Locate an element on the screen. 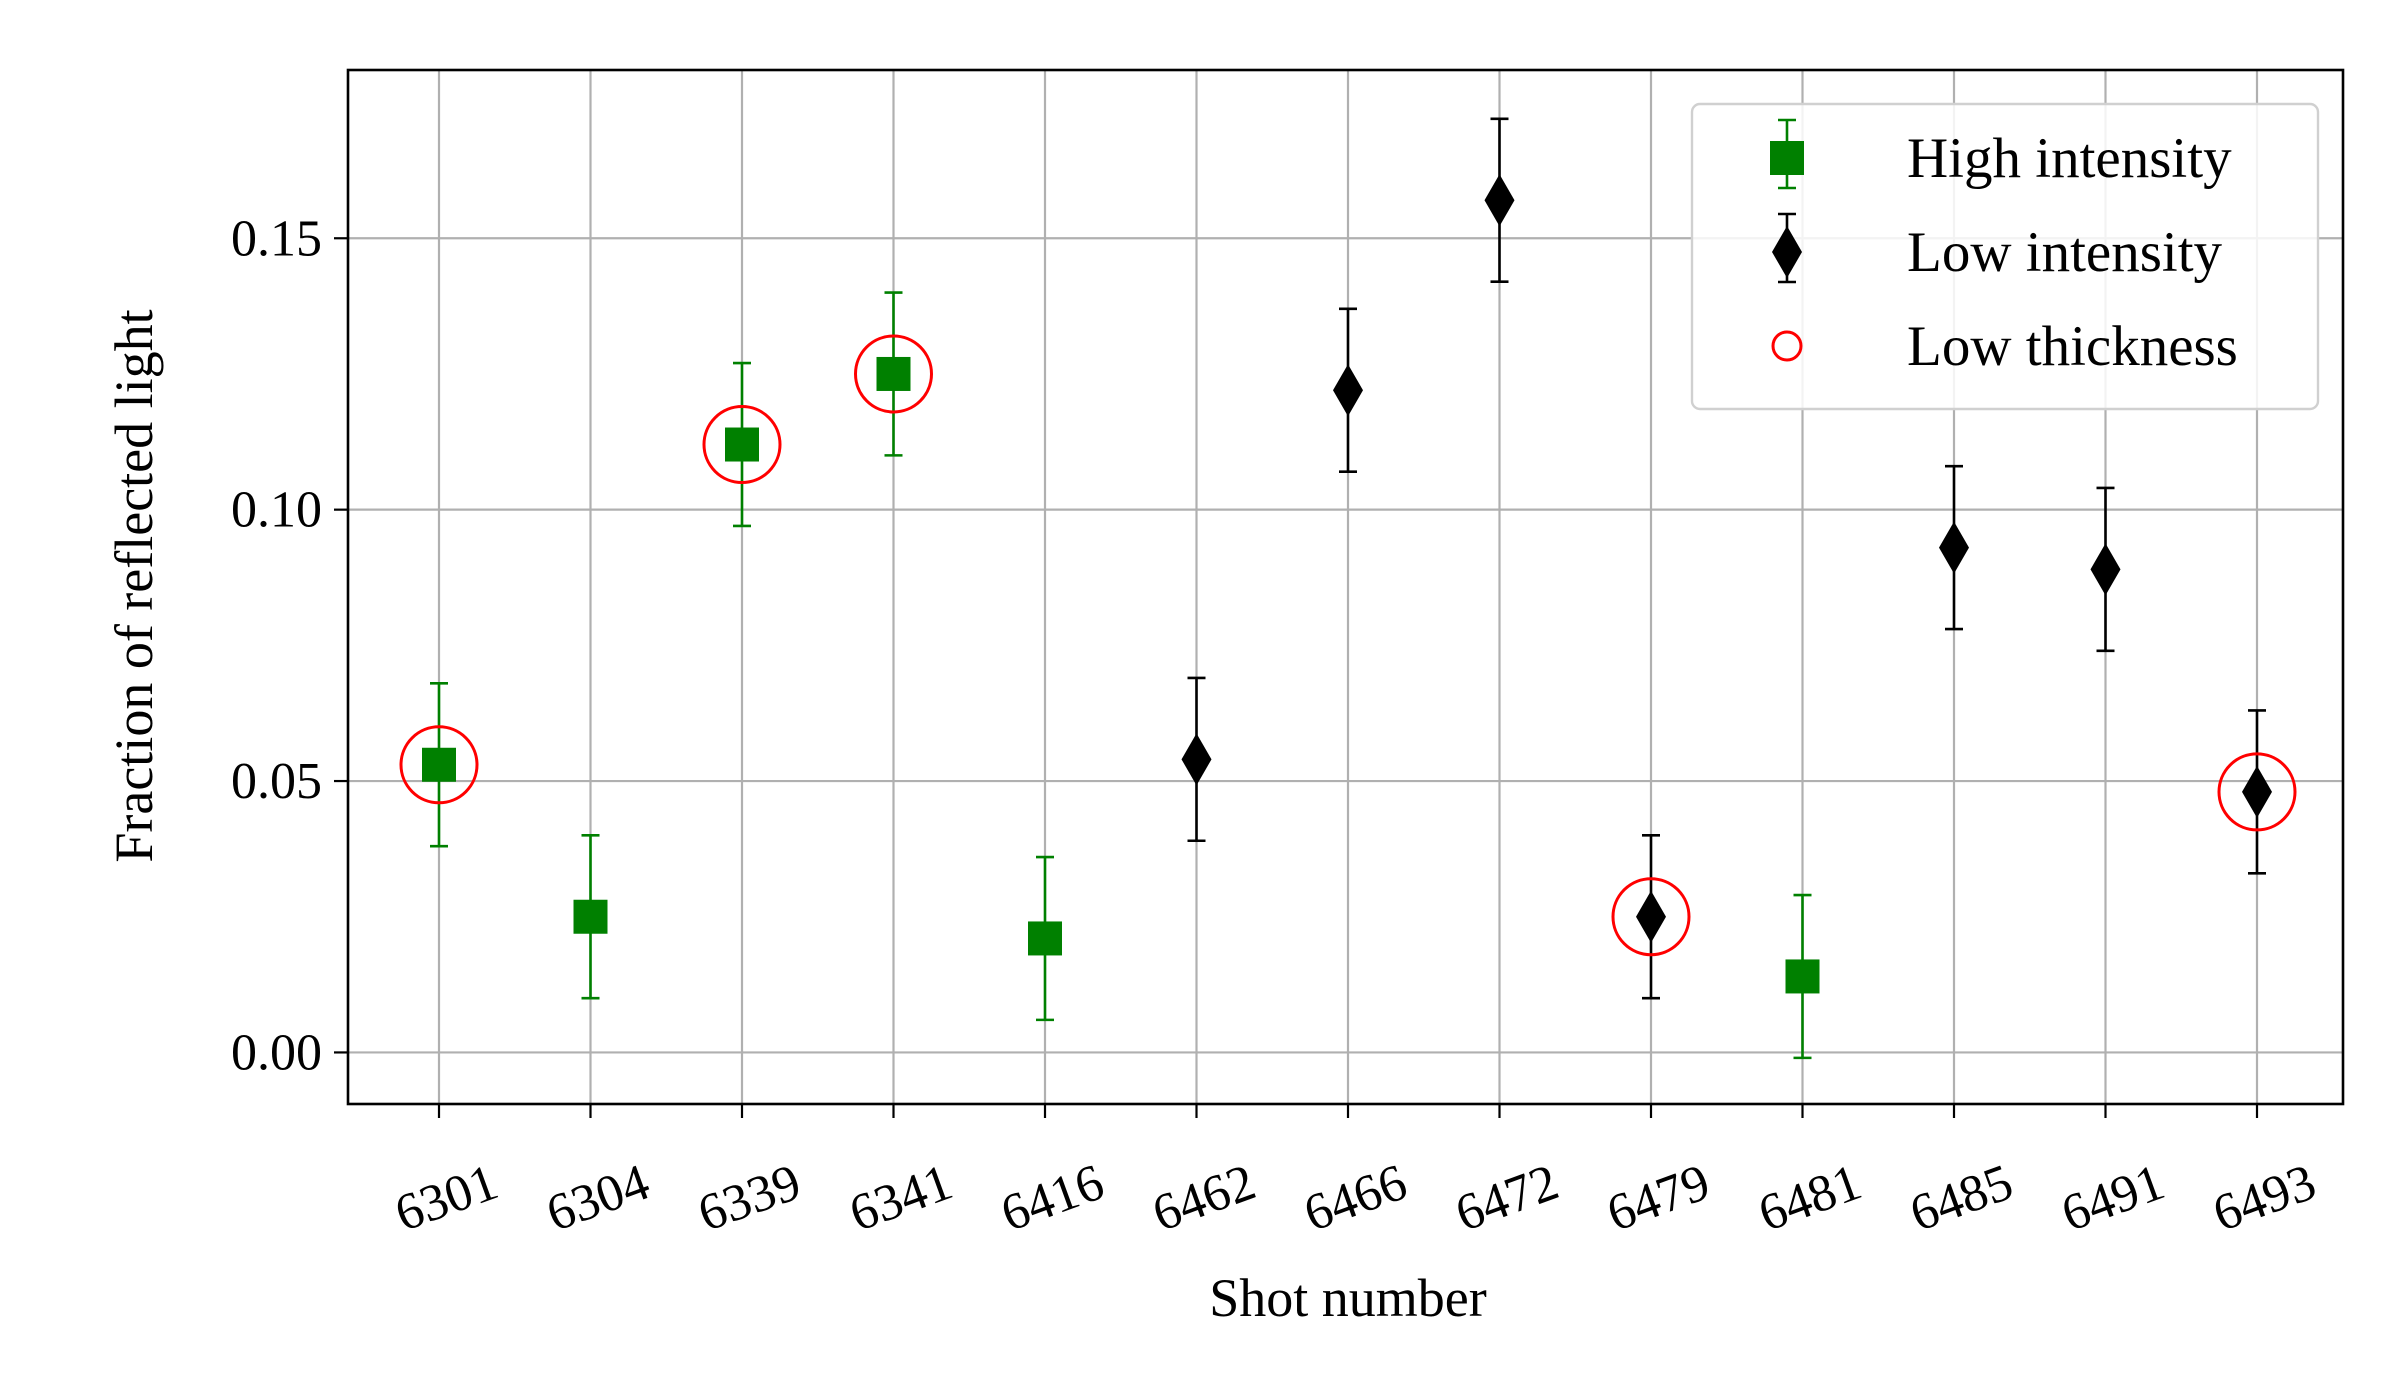  x-tick-label: 6479 is located at coordinates (1658, 1198).